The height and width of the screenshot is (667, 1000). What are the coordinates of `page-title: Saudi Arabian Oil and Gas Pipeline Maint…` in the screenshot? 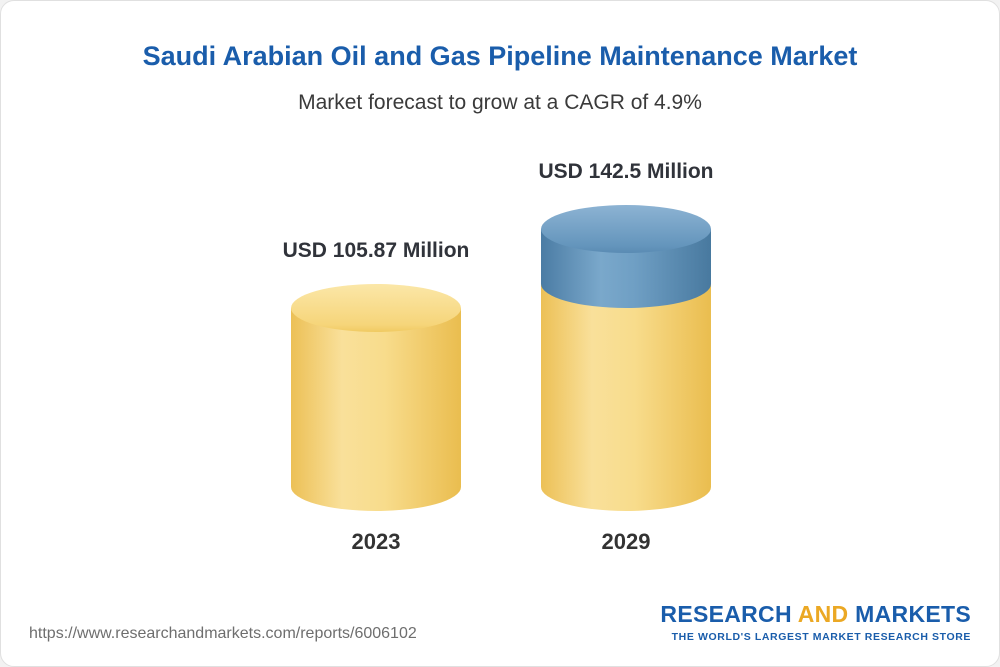 It's located at (500, 56).